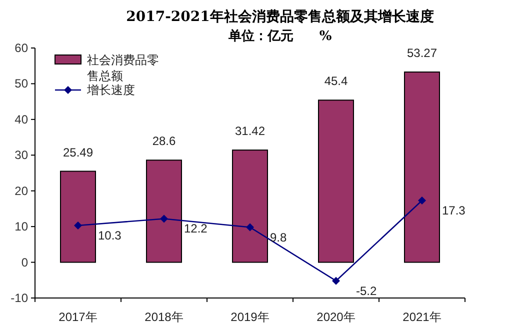  What do you see at coordinates (78, 317) in the screenshot?
I see `x-tick-label: 2017年` at bounding box center [78, 317].